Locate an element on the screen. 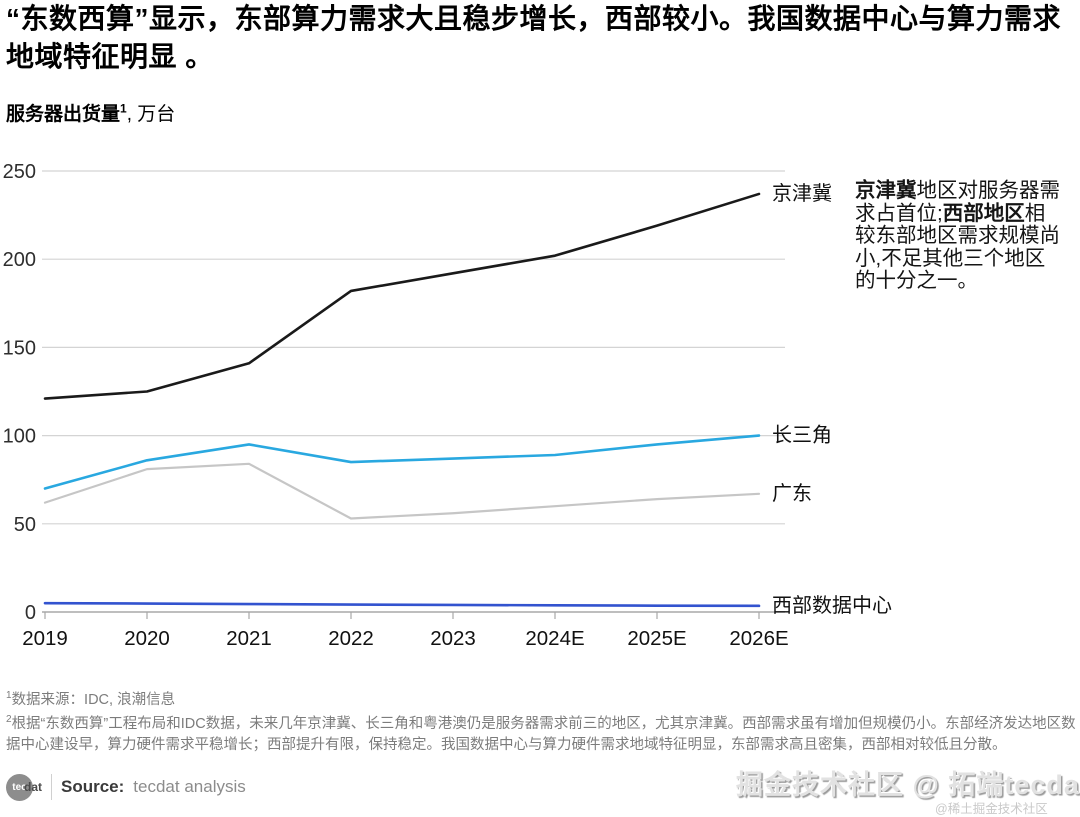 Image resolution: width=1080 pixels, height=817 pixels. subtitle-text: 服务器出货量 is located at coordinates (63, 114).